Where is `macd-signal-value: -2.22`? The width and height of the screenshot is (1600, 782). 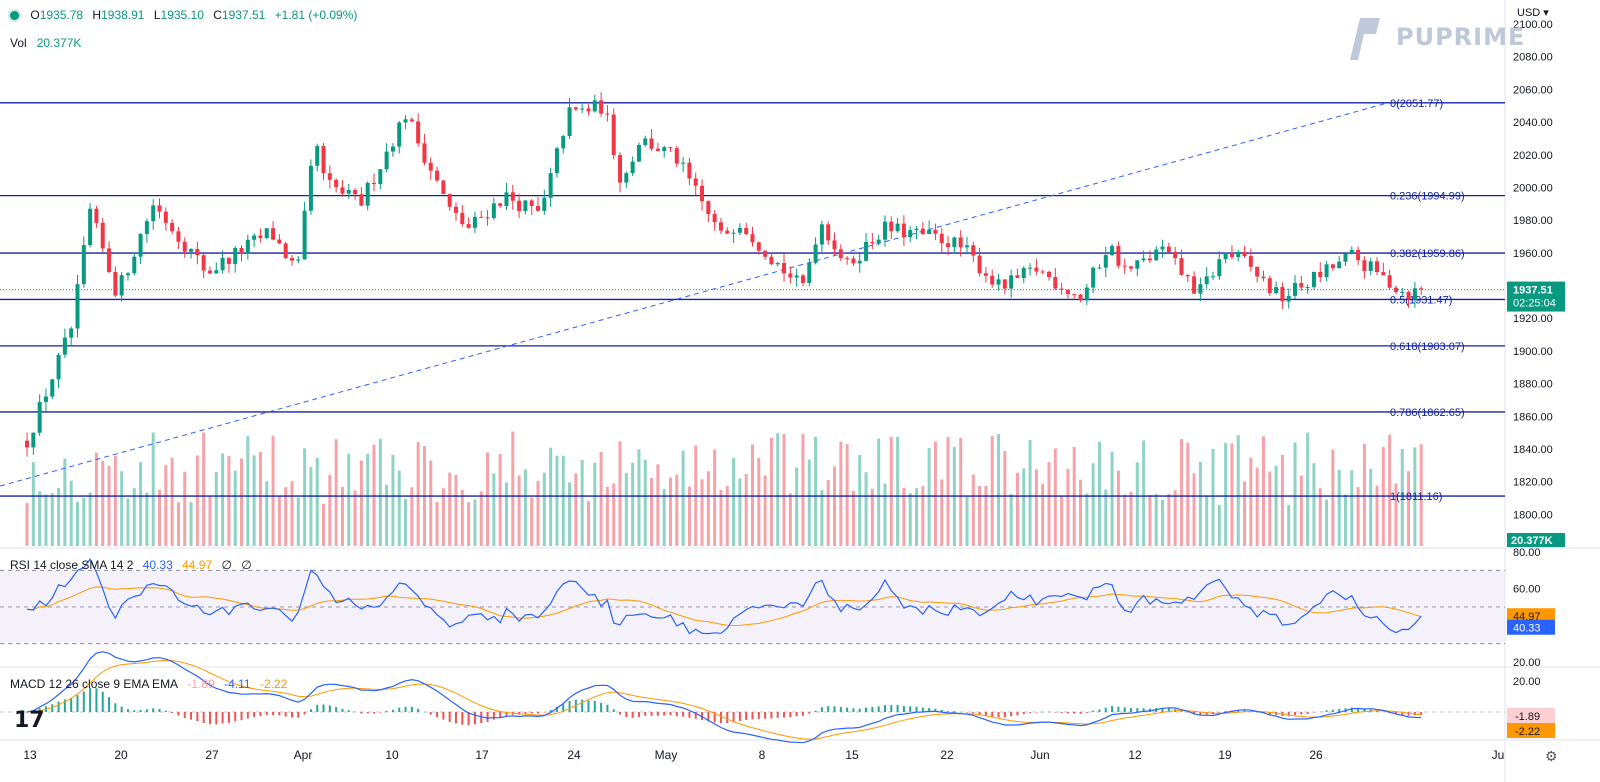 macd-signal-value: -2.22 is located at coordinates (273, 684).